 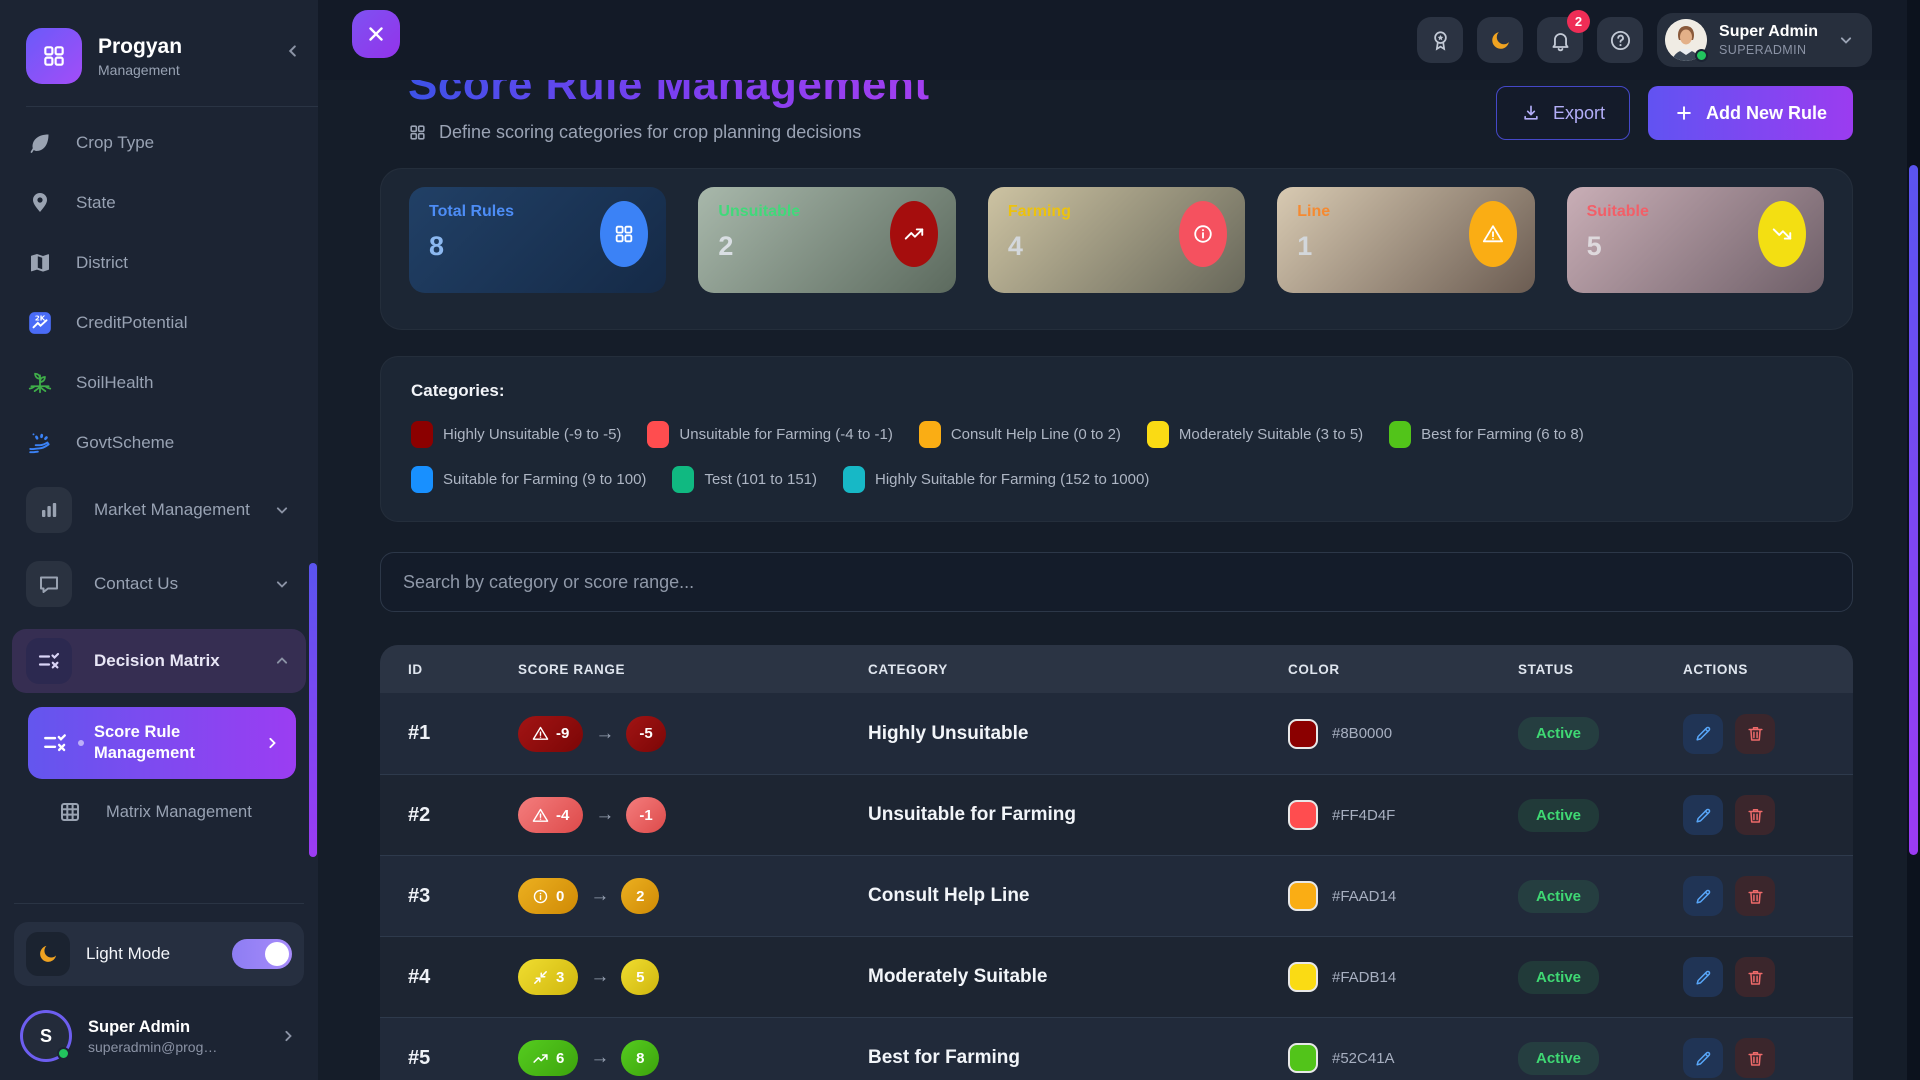 What do you see at coordinates (159, 203) in the screenshot?
I see `sidebar-item-state: State` at bounding box center [159, 203].